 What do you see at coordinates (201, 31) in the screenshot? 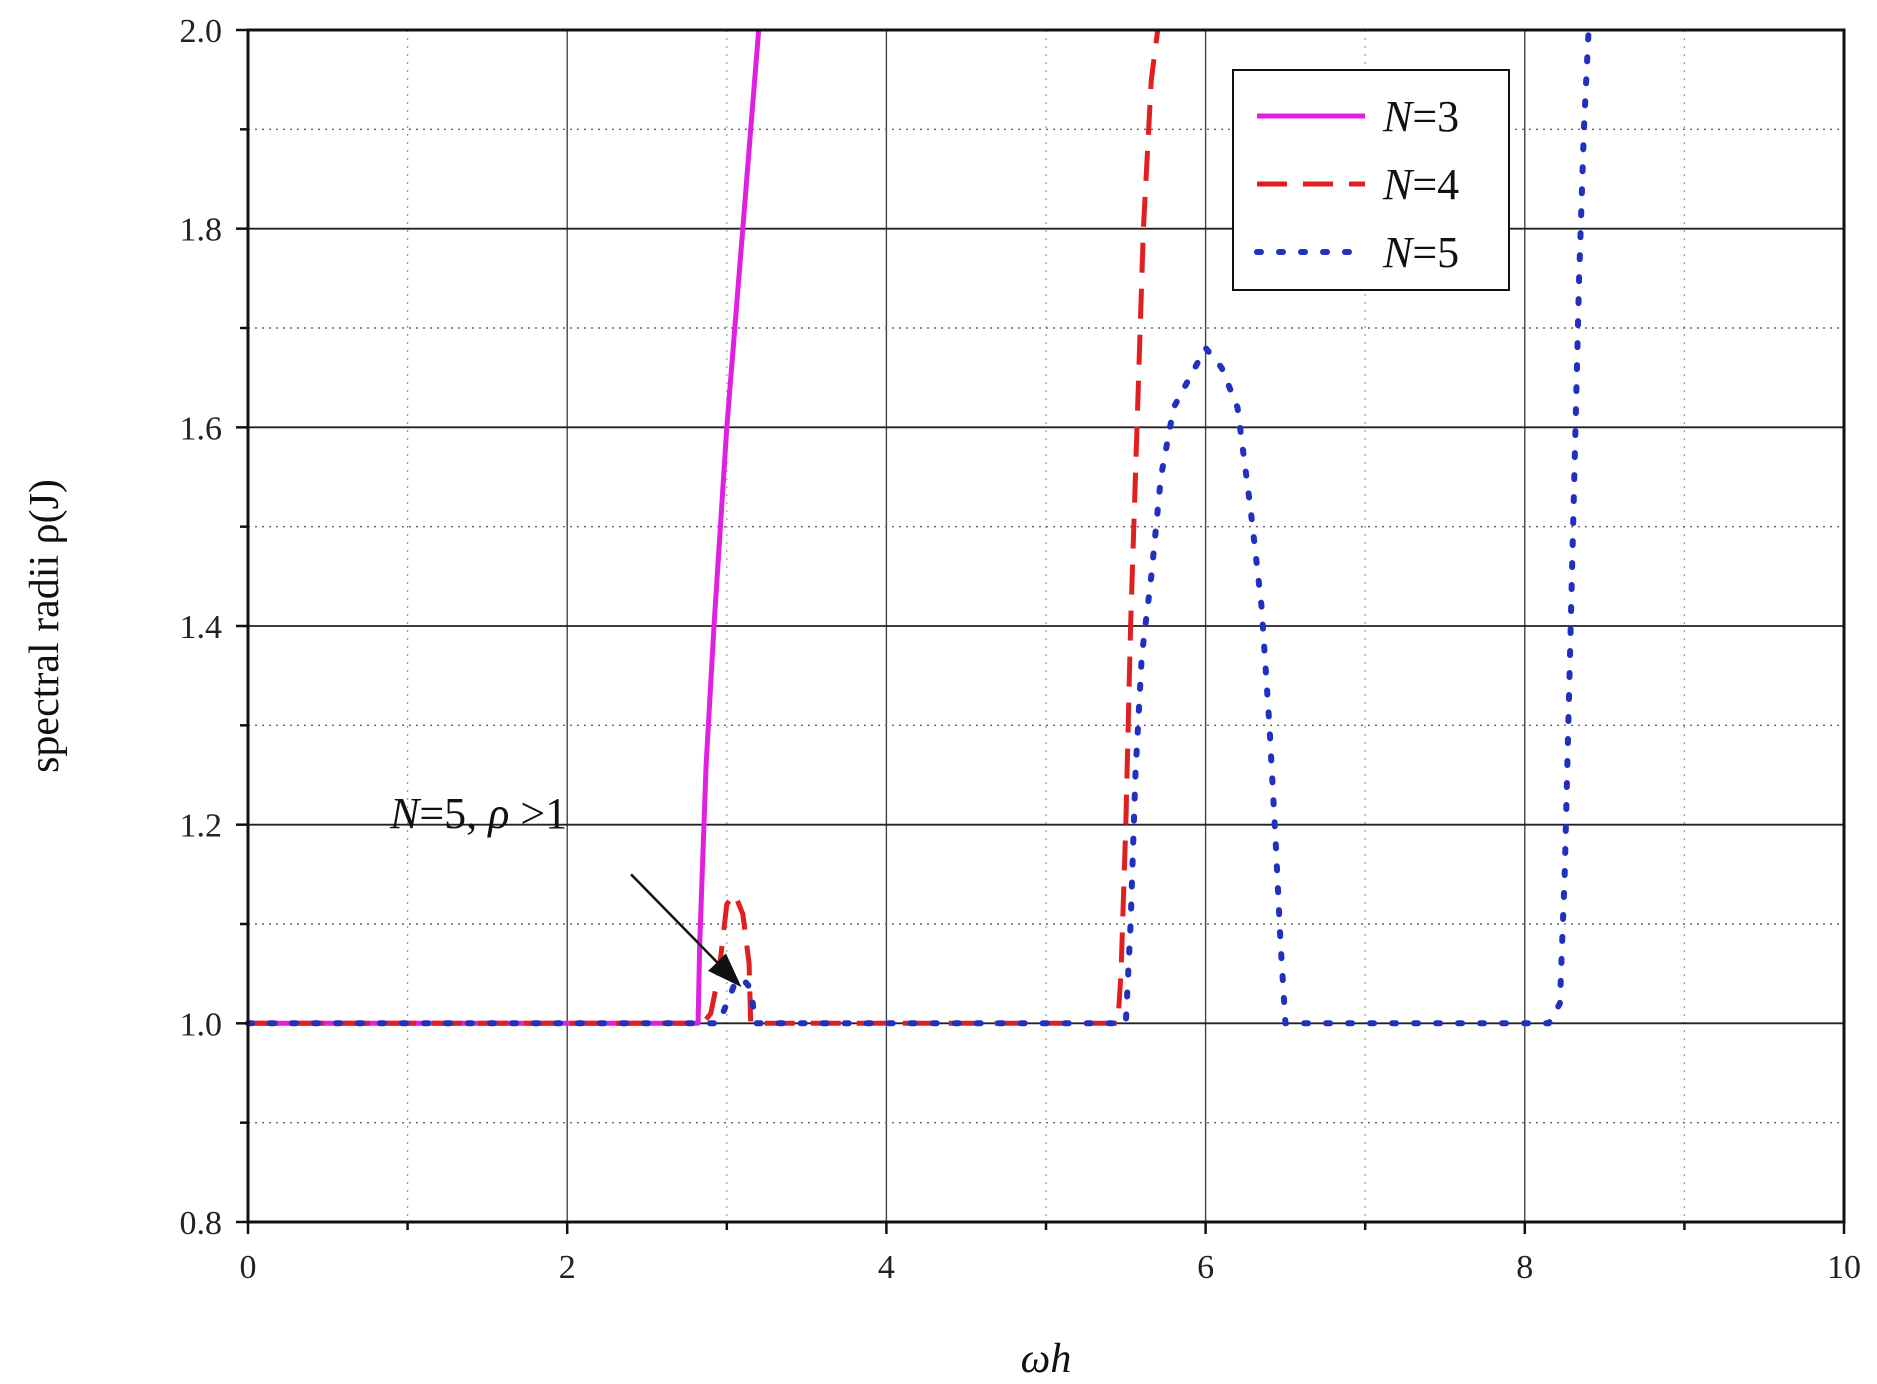
I see `y-tick-label: 2.0` at bounding box center [201, 31].